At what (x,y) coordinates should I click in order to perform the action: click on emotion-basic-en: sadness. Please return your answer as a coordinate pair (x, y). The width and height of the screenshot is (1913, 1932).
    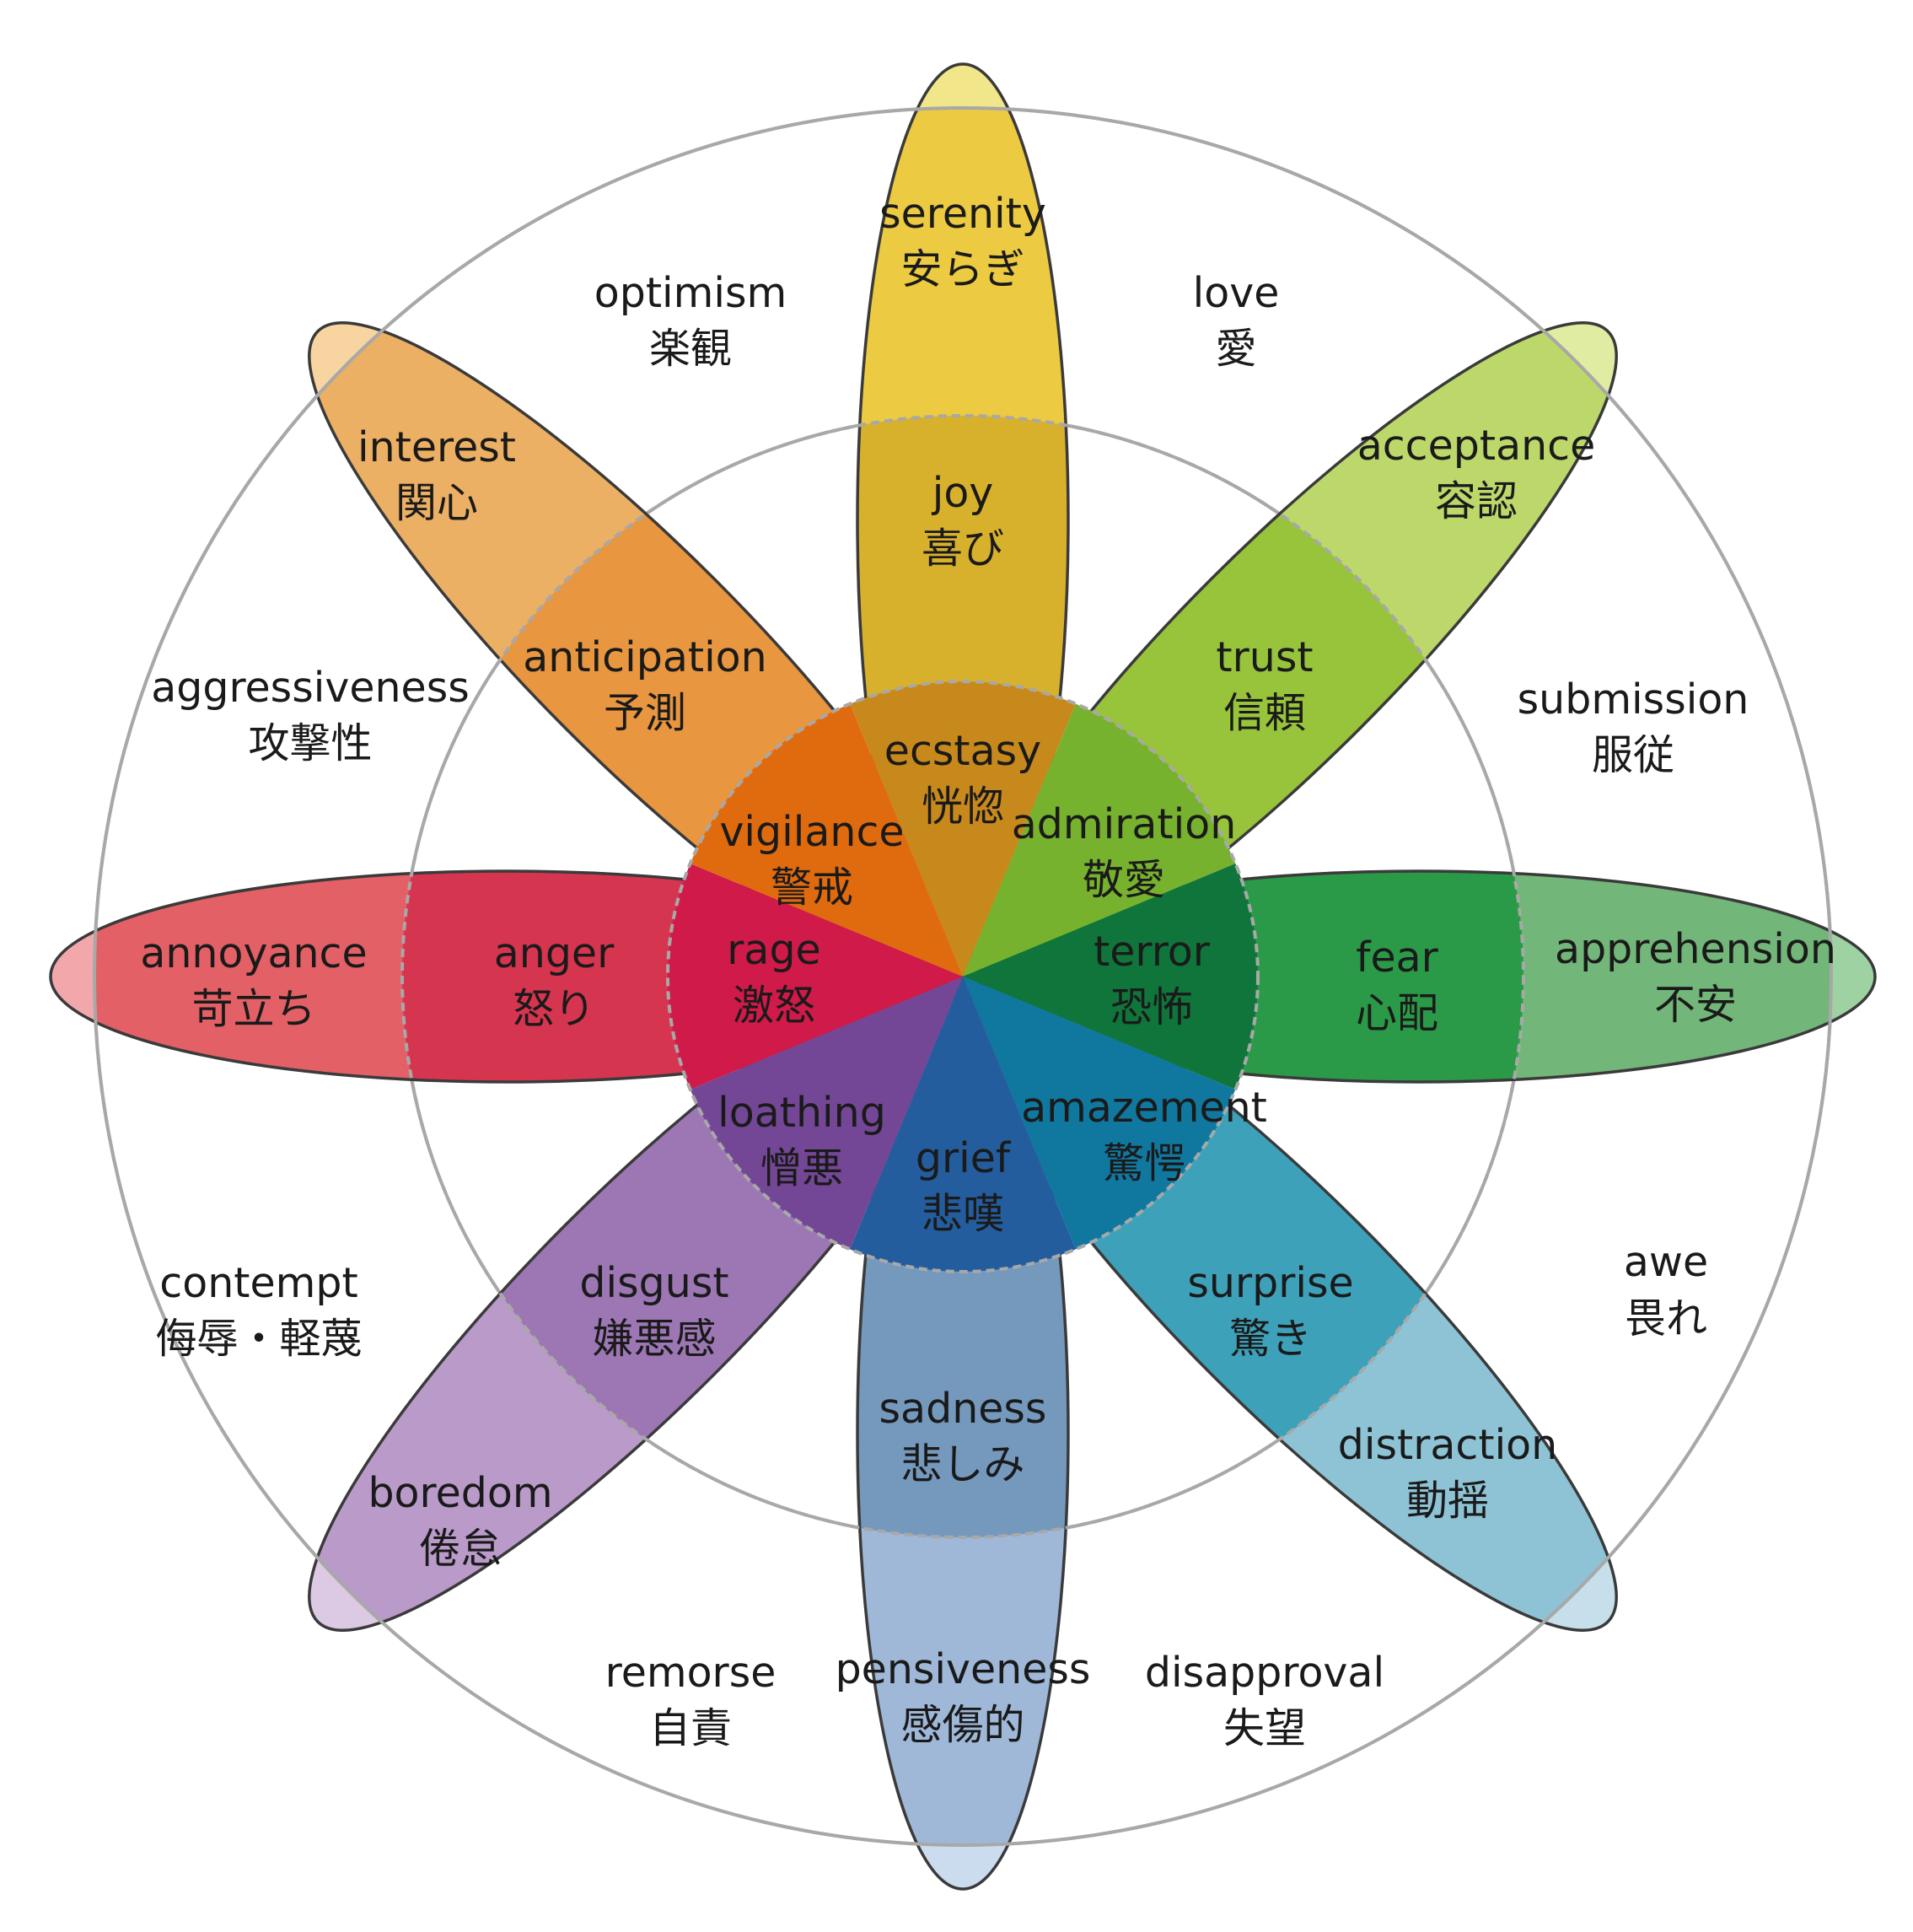
    Looking at the image, I should click on (963, 1409).